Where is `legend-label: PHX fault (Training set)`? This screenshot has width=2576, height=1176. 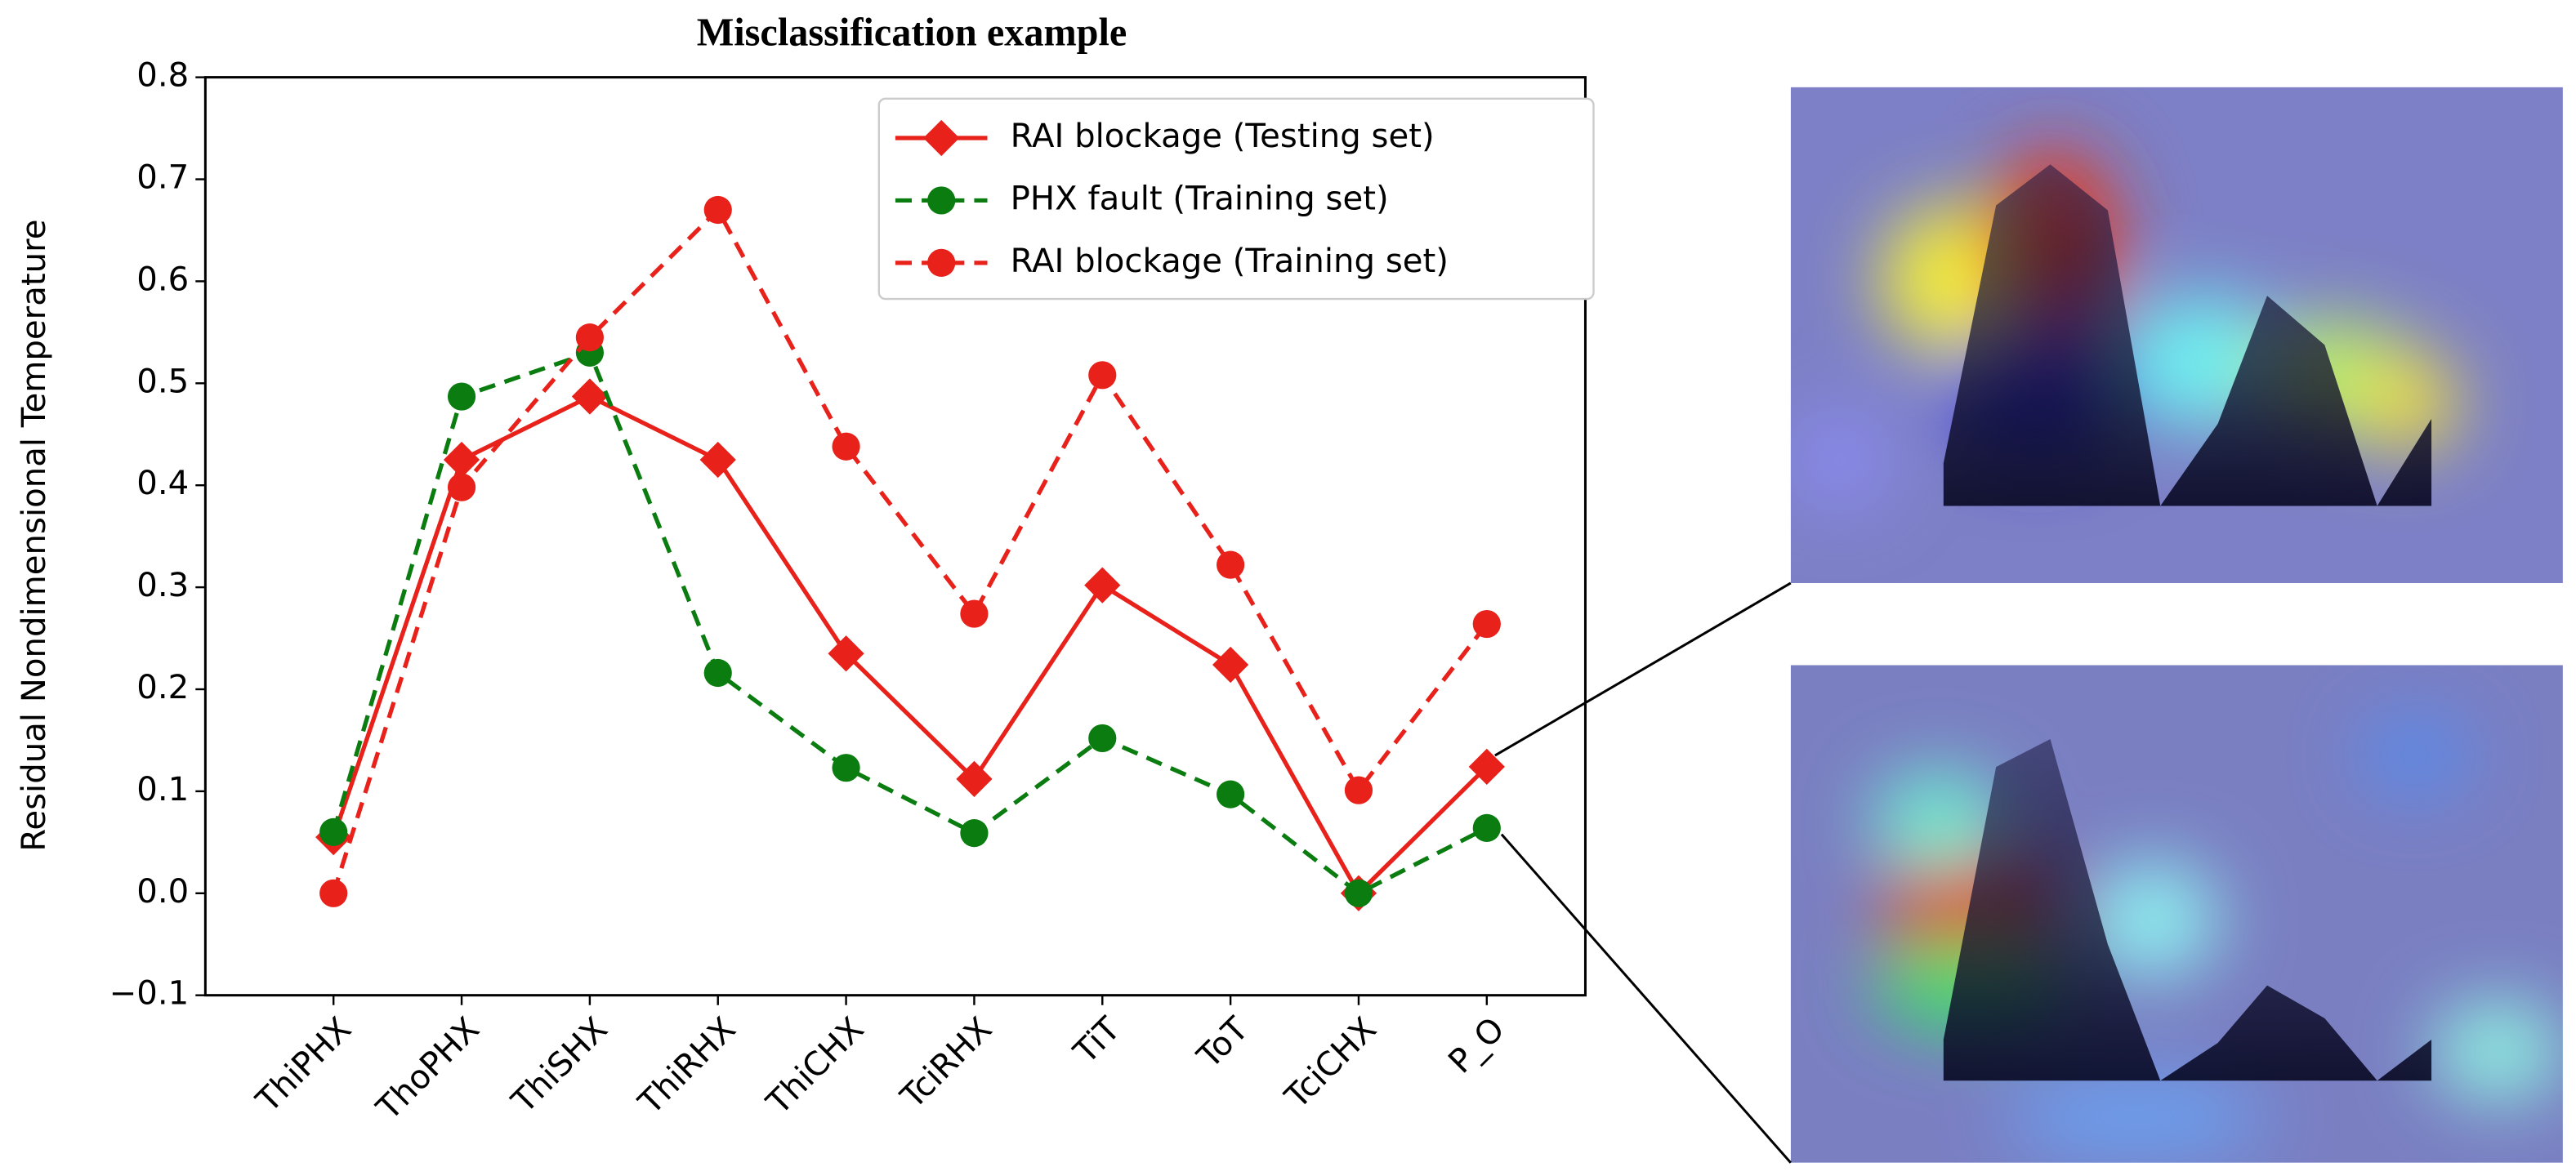
legend-label: PHX fault (Training set) is located at coordinates (1200, 198).